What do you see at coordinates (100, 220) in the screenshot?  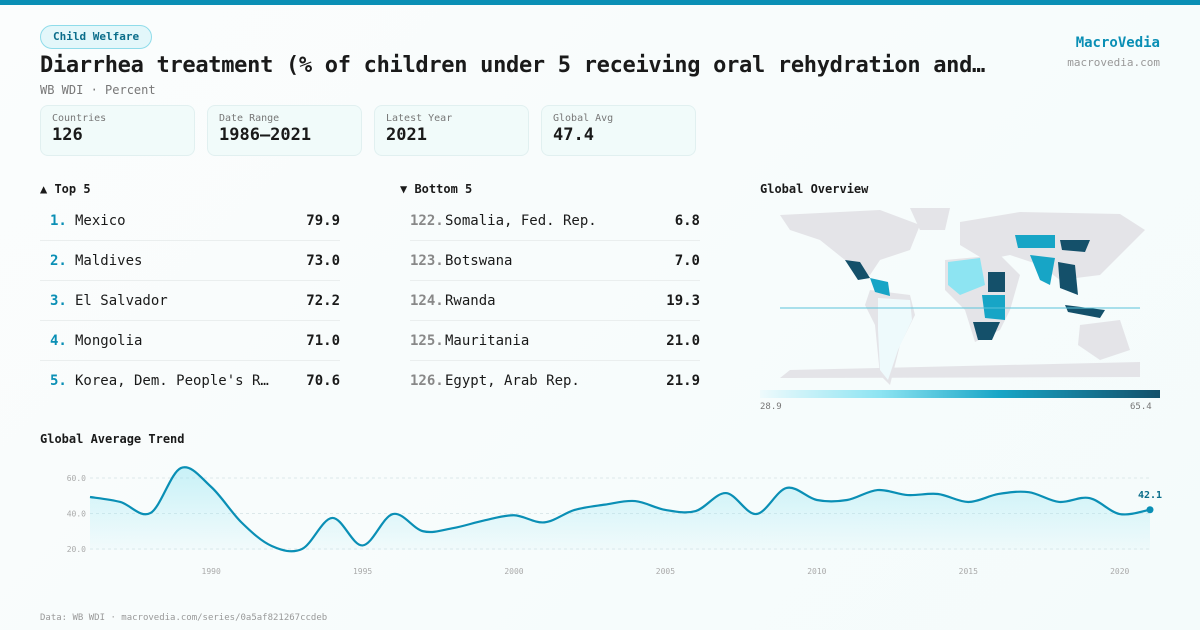 I see `country-name: Mexico` at bounding box center [100, 220].